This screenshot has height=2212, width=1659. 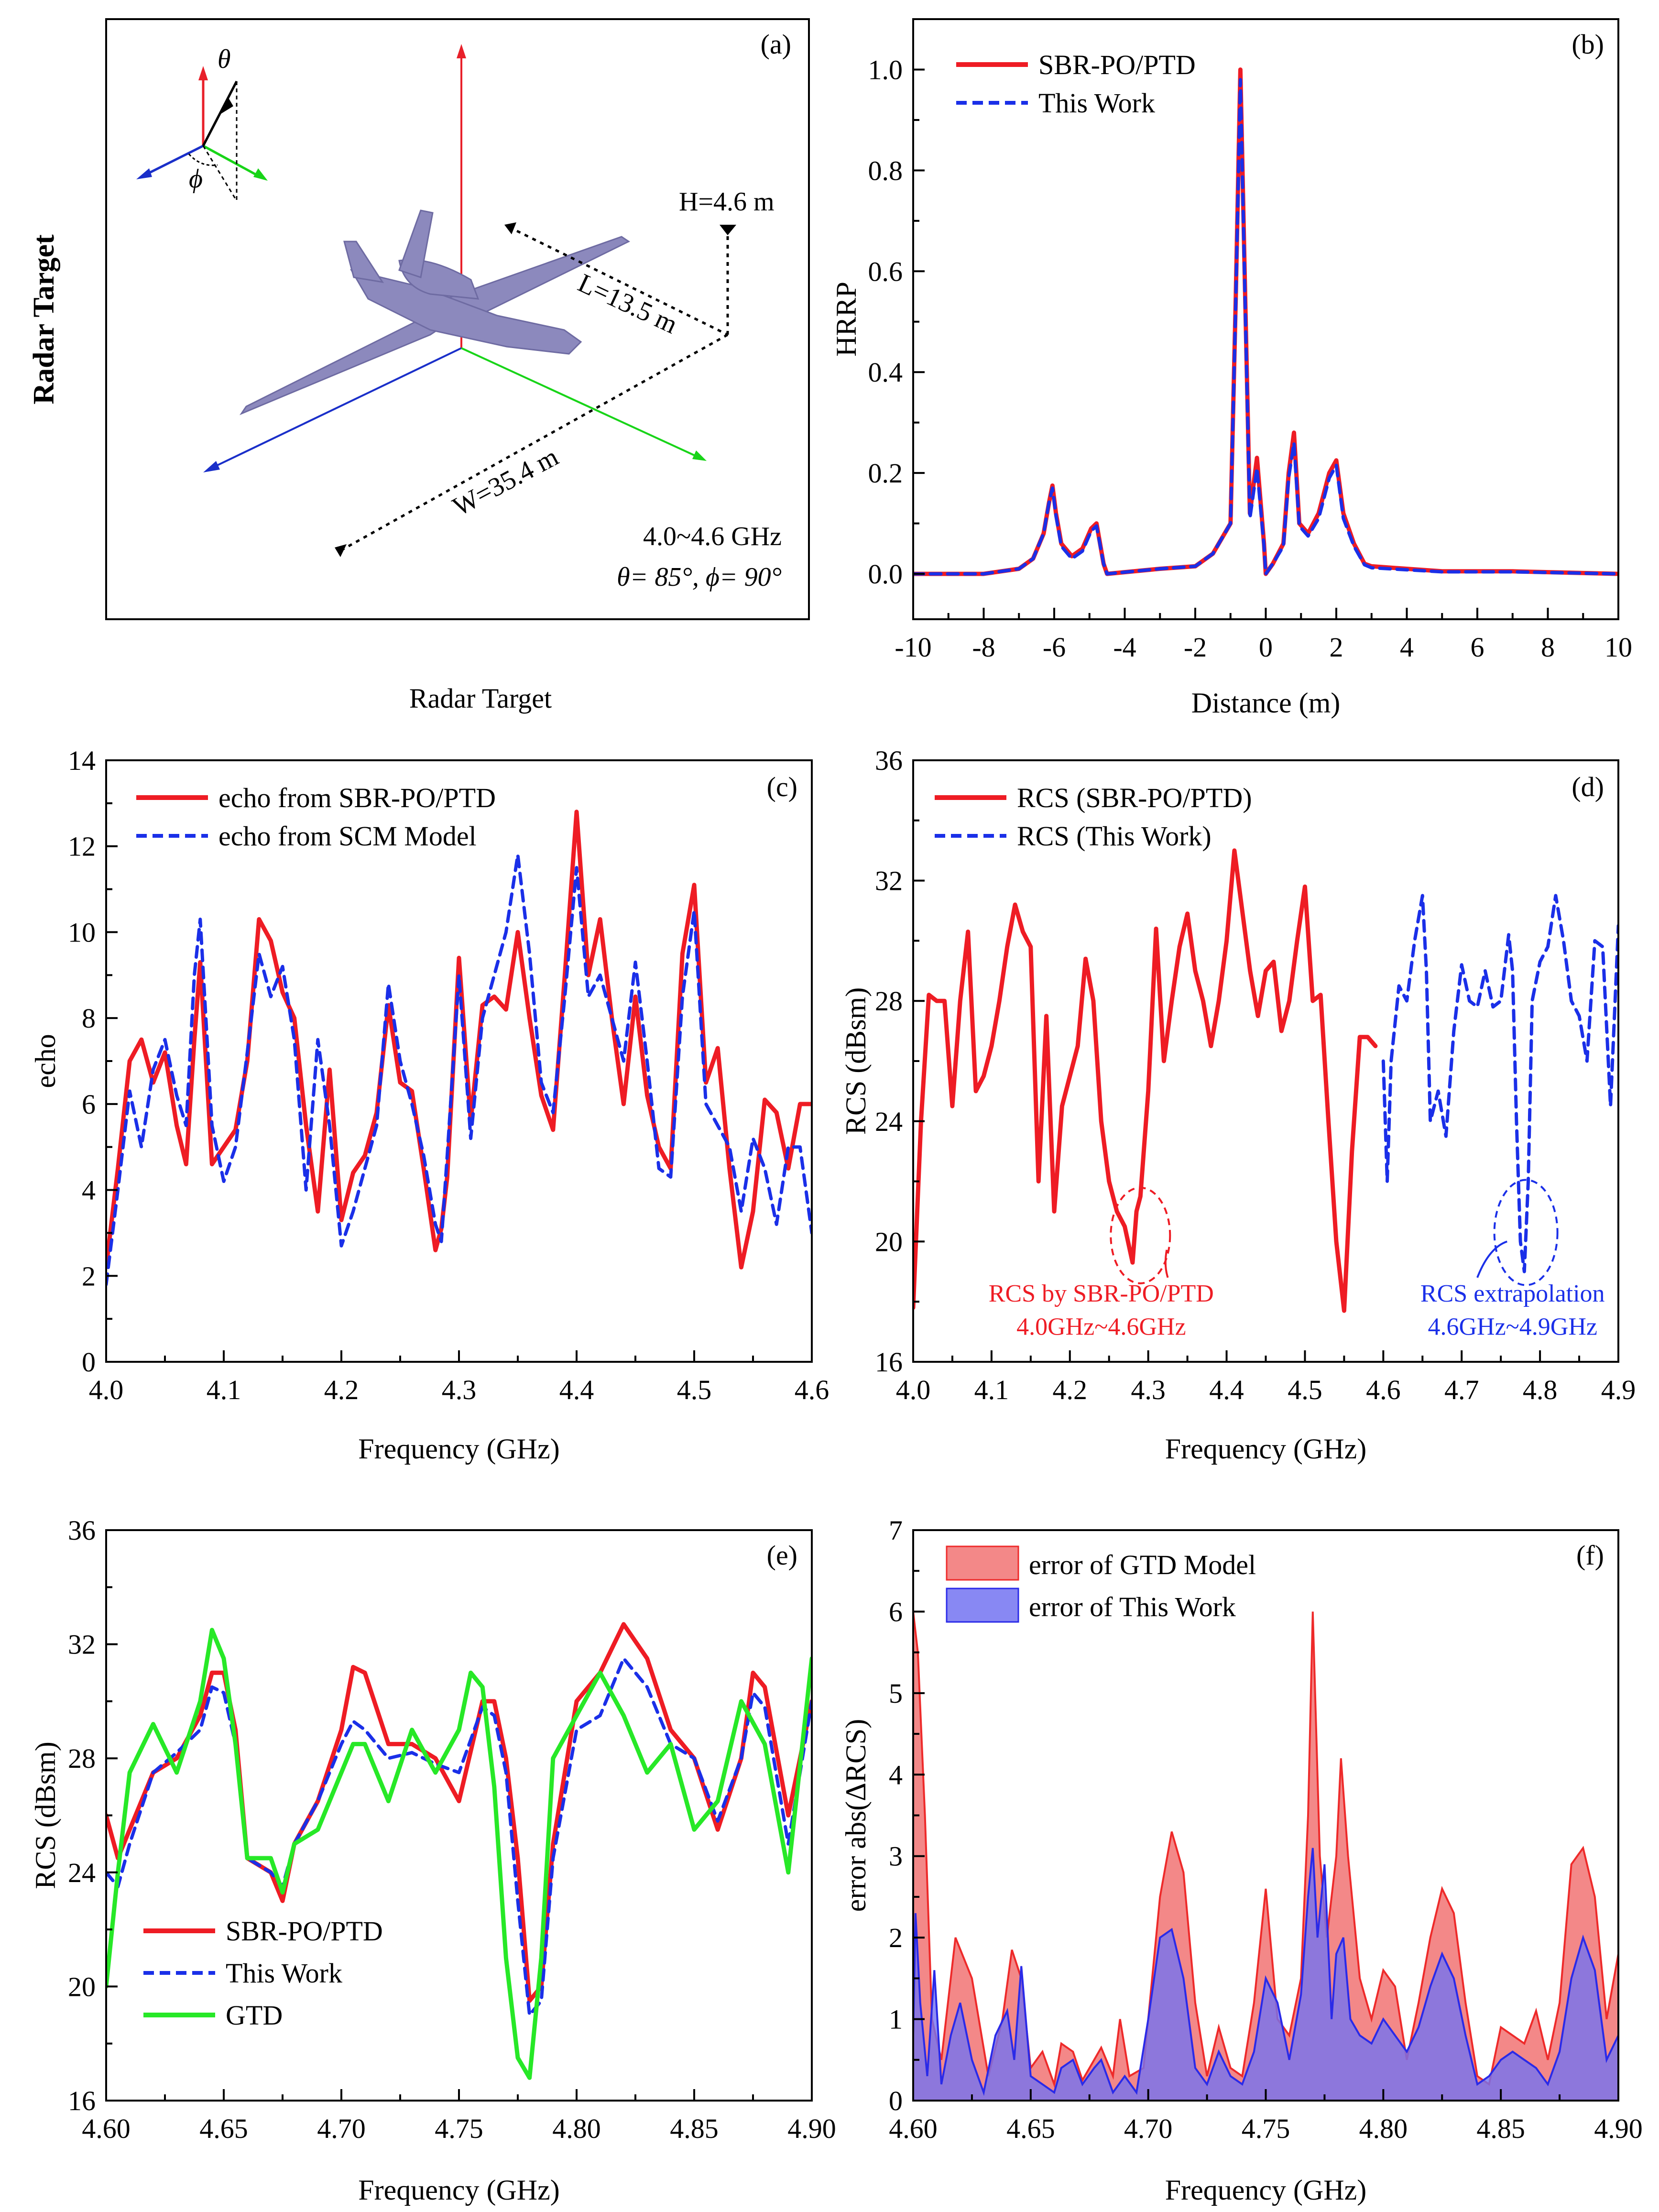 What do you see at coordinates (1407, 647) in the screenshot?
I see `x-tick-label-b-7: 4` at bounding box center [1407, 647].